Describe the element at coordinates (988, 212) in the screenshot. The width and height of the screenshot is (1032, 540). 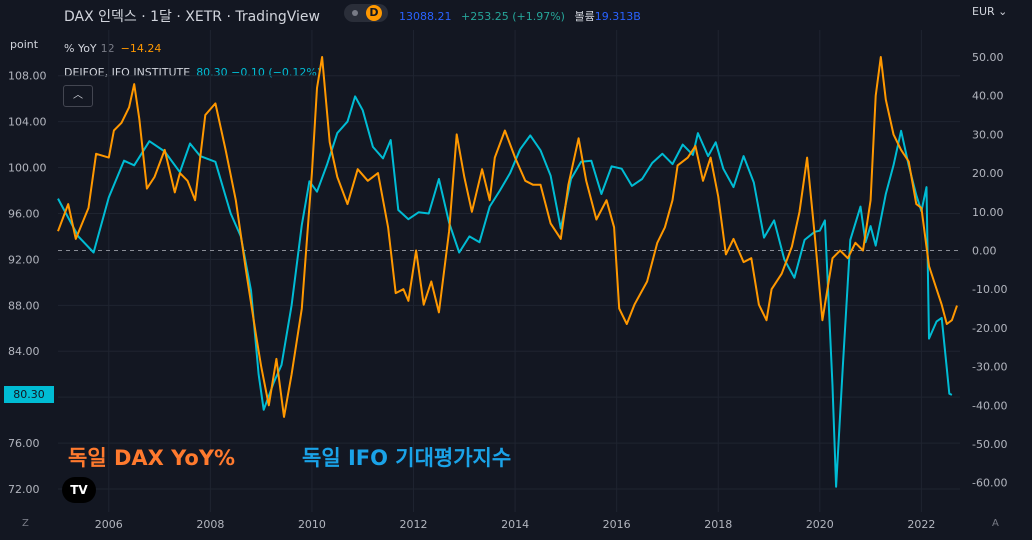
I see `right-tick-label: 10.00` at that location.